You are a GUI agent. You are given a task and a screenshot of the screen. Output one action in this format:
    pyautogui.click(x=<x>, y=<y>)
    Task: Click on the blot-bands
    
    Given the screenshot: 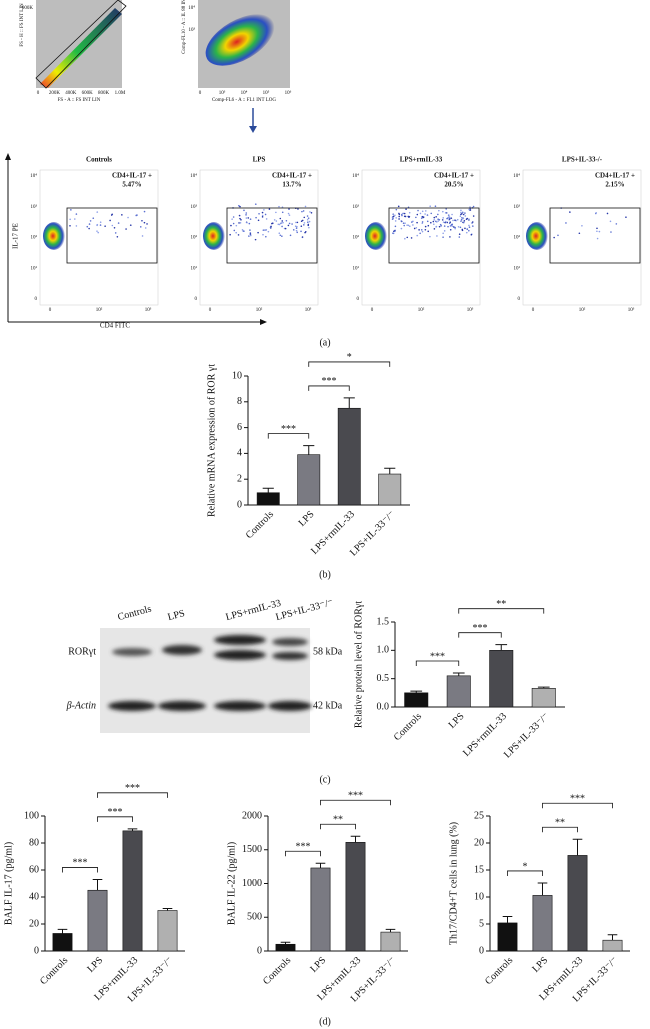 What is the action you would take?
    pyautogui.click(x=210, y=673)
    